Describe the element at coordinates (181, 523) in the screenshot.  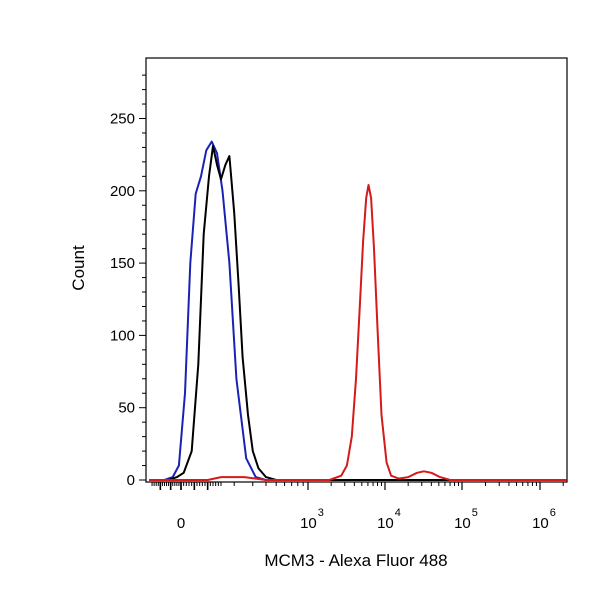
I see `x-tick-label: 0` at that location.